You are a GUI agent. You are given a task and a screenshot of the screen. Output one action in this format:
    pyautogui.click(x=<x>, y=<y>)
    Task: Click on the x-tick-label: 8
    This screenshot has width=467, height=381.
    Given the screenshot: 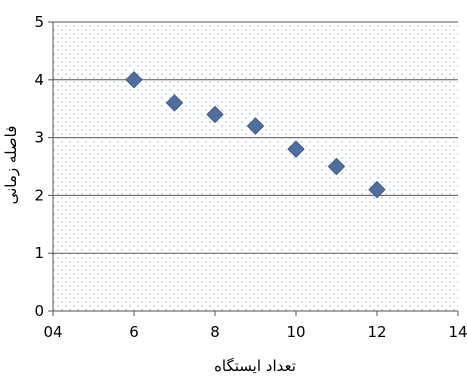 What is the action you would take?
    pyautogui.click(x=215, y=332)
    